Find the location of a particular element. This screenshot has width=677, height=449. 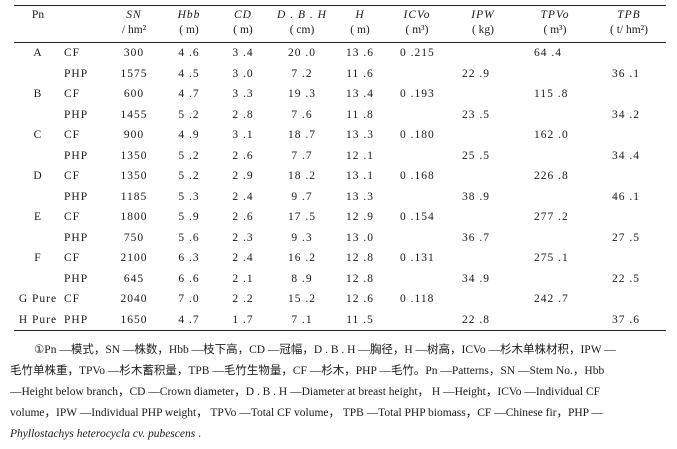

cell-dbh: 15 .2 is located at coordinates (302, 299).